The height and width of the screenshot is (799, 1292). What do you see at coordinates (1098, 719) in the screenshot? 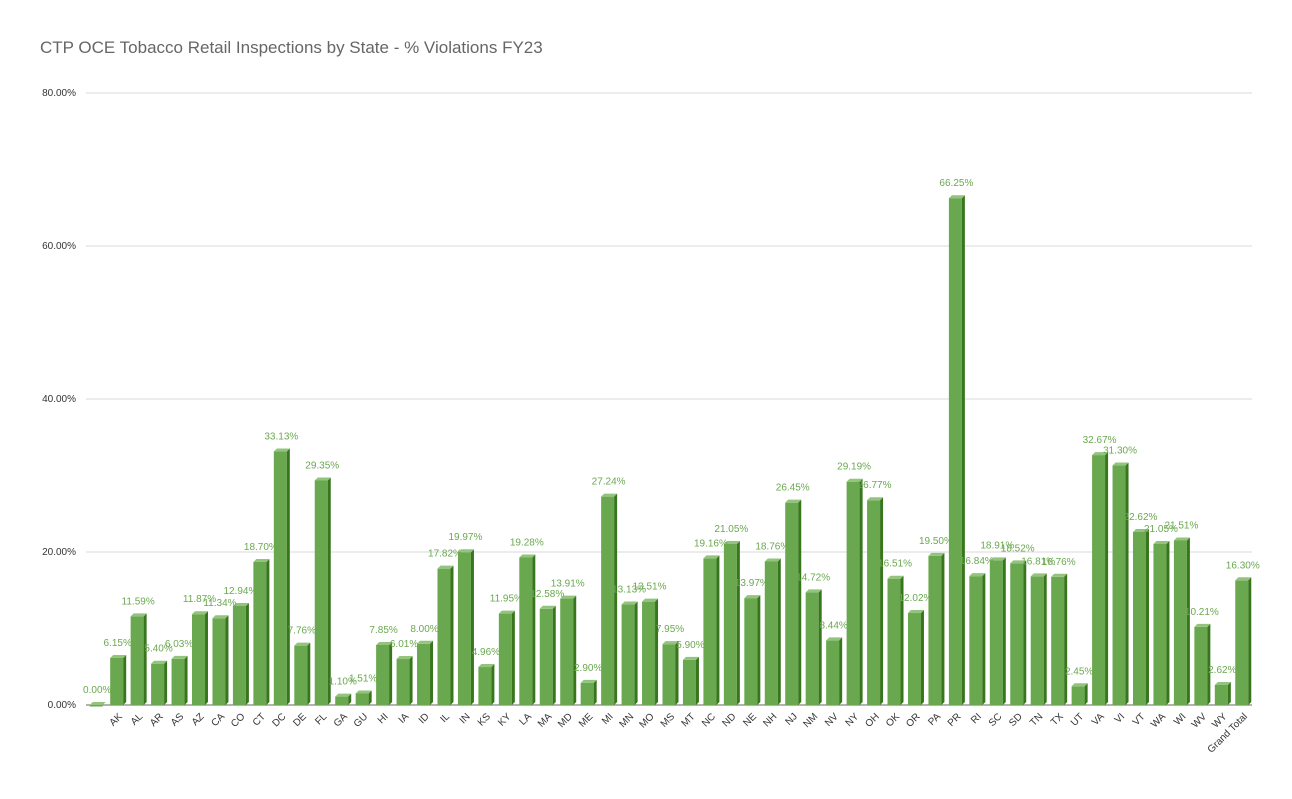
I see `x-tick-label: VA` at bounding box center [1098, 719].